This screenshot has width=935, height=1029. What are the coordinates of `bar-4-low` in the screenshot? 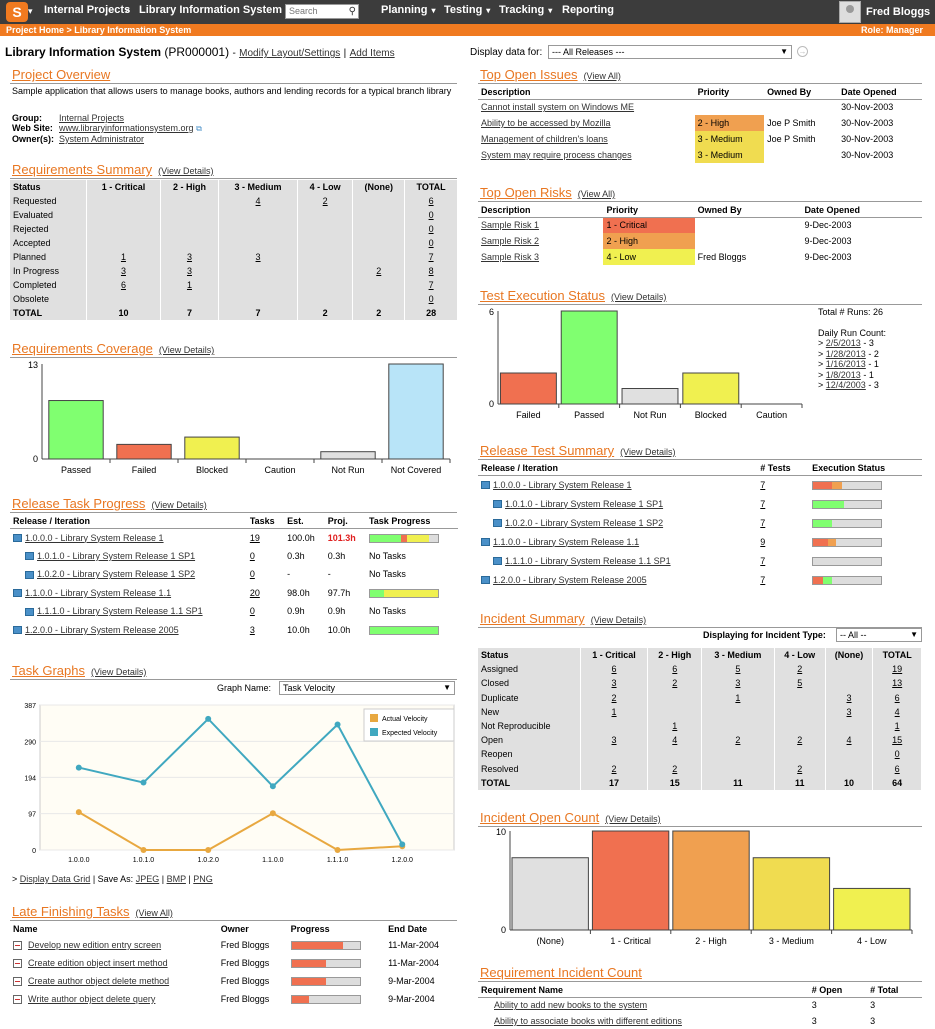 It's located at (872, 909).